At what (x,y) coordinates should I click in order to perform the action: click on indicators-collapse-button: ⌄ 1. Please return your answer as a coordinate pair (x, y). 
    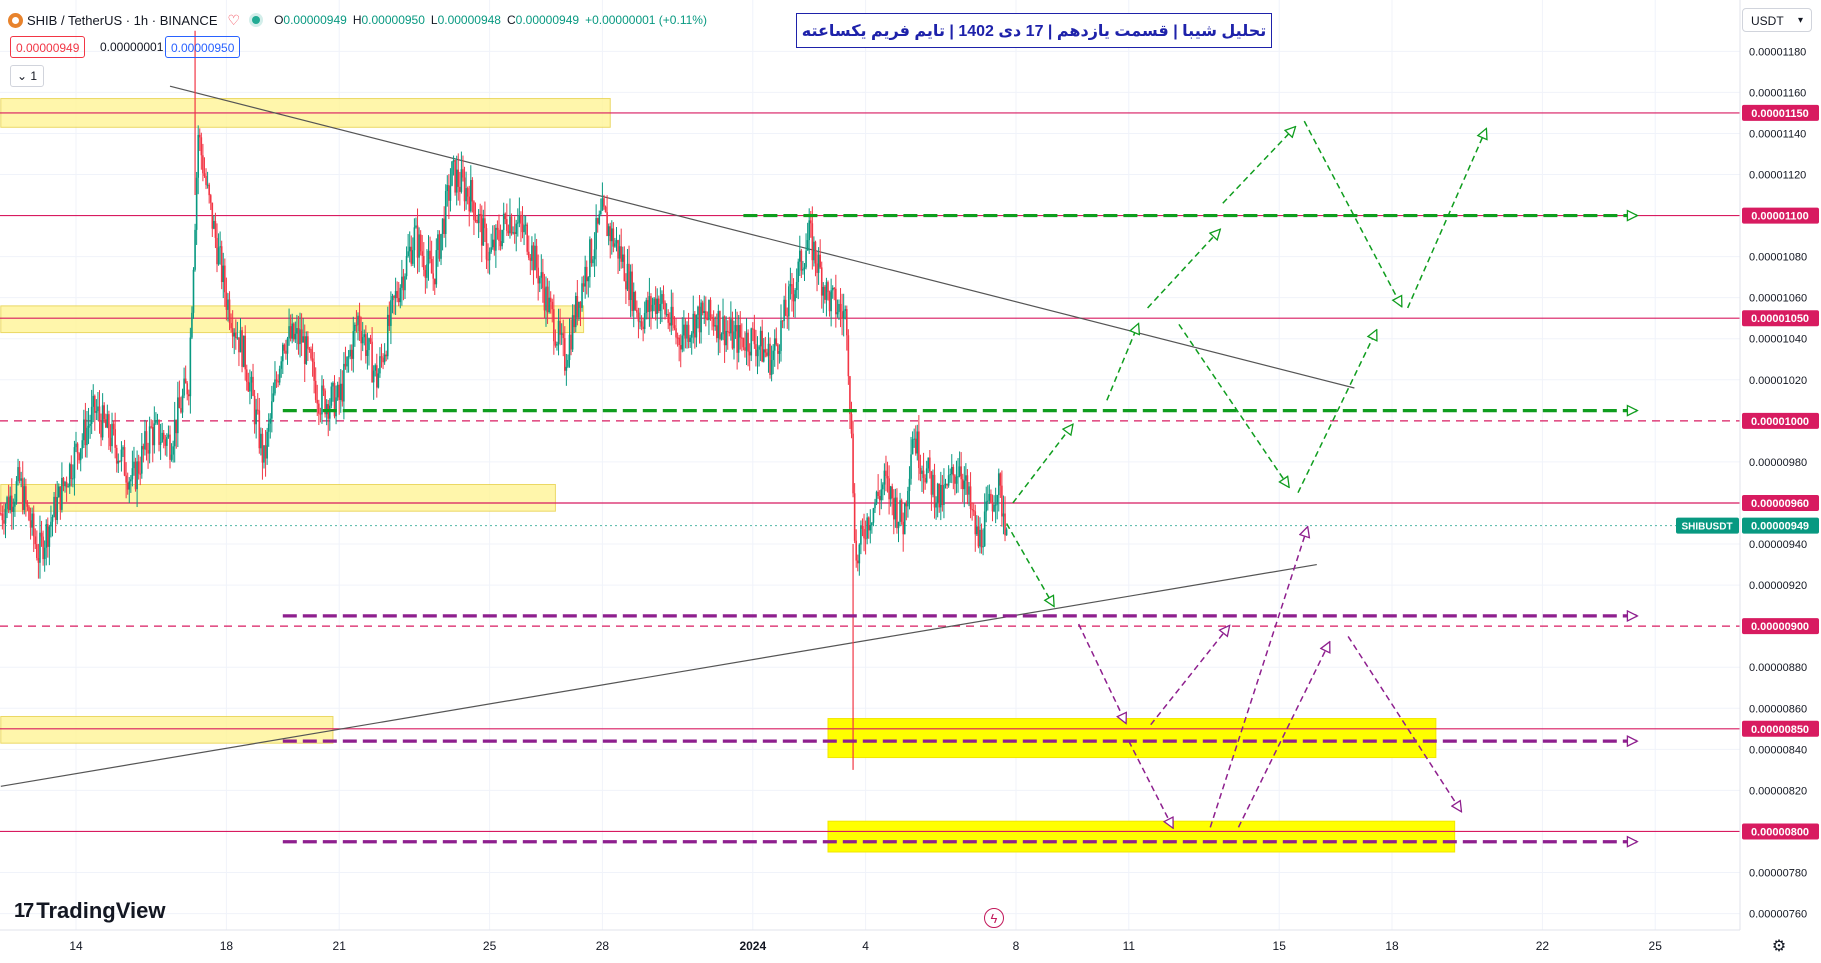
    Looking at the image, I should click on (27, 76).